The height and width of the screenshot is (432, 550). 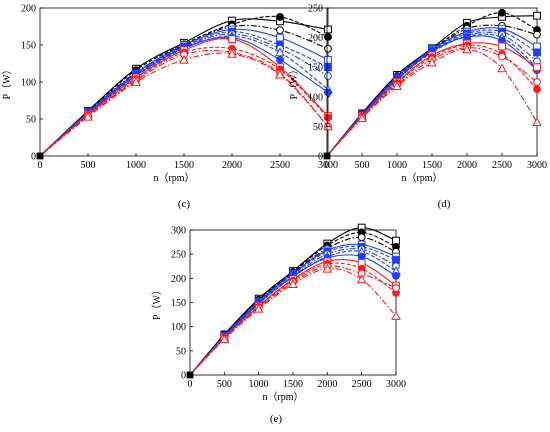 What do you see at coordinates (444, 204) in the screenshot?
I see `panel-label: (d)` at bounding box center [444, 204].